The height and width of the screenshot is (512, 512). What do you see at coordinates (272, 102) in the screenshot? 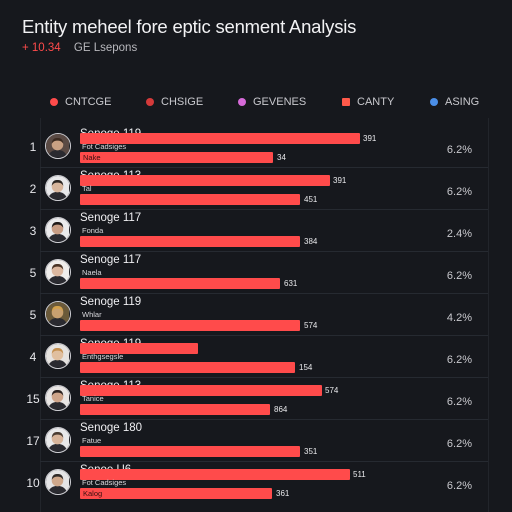
I see `legend-item-2: GEVENES` at bounding box center [272, 102].